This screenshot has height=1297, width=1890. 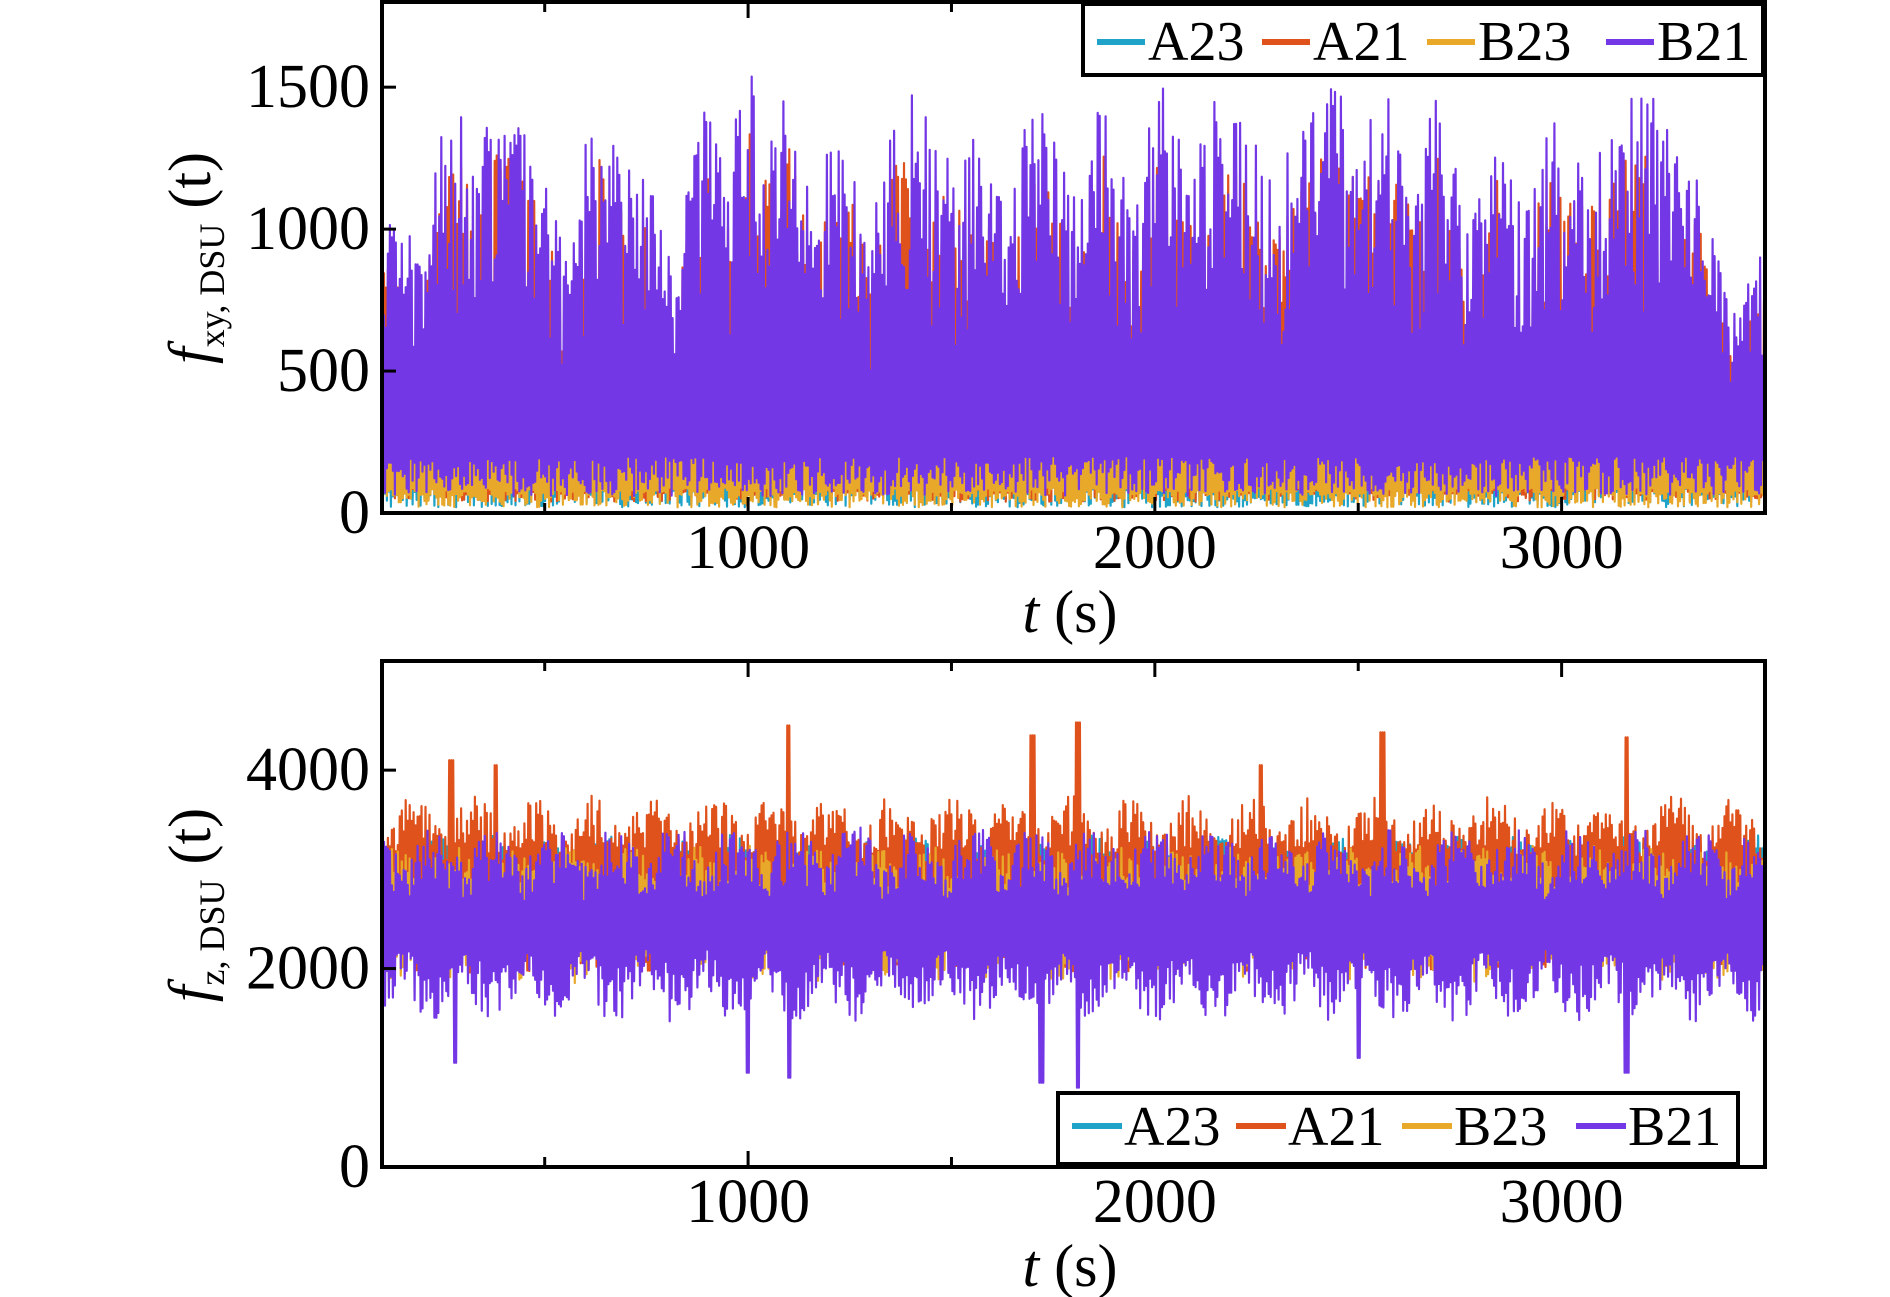 What do you see at coordinates (1155, 1202) in the screenshot?
I see `x-tick-label-bottom: 2000` at bounding box center [1155, 1202].